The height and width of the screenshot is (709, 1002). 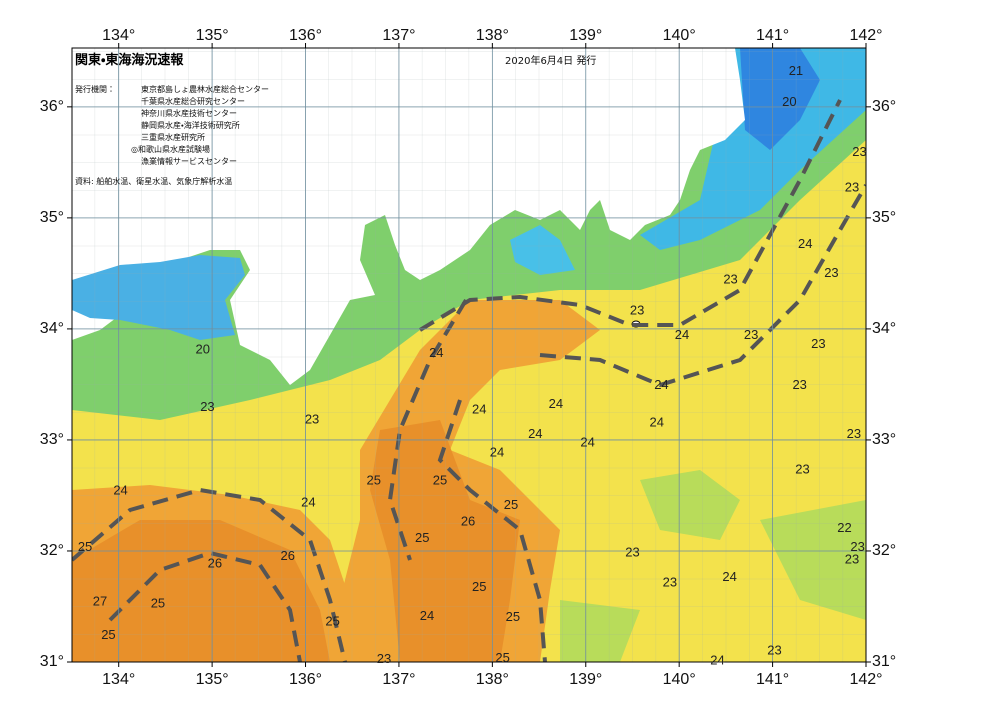 I want to click on contour-label: 27, so click(x=100, y=600).